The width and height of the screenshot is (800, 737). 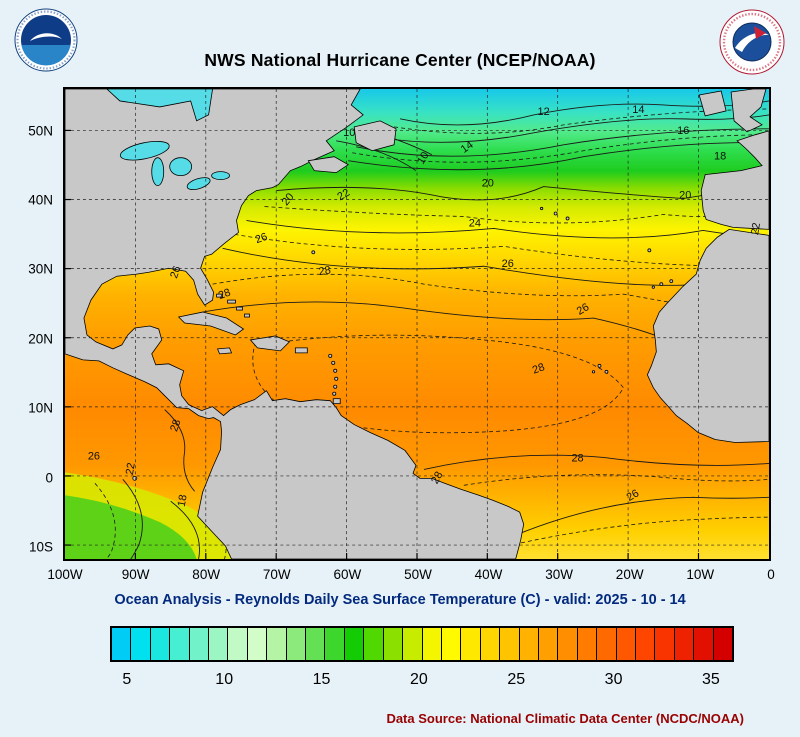 I want to click on colorbar-tick-label: 30, so click(x=613, y=679).